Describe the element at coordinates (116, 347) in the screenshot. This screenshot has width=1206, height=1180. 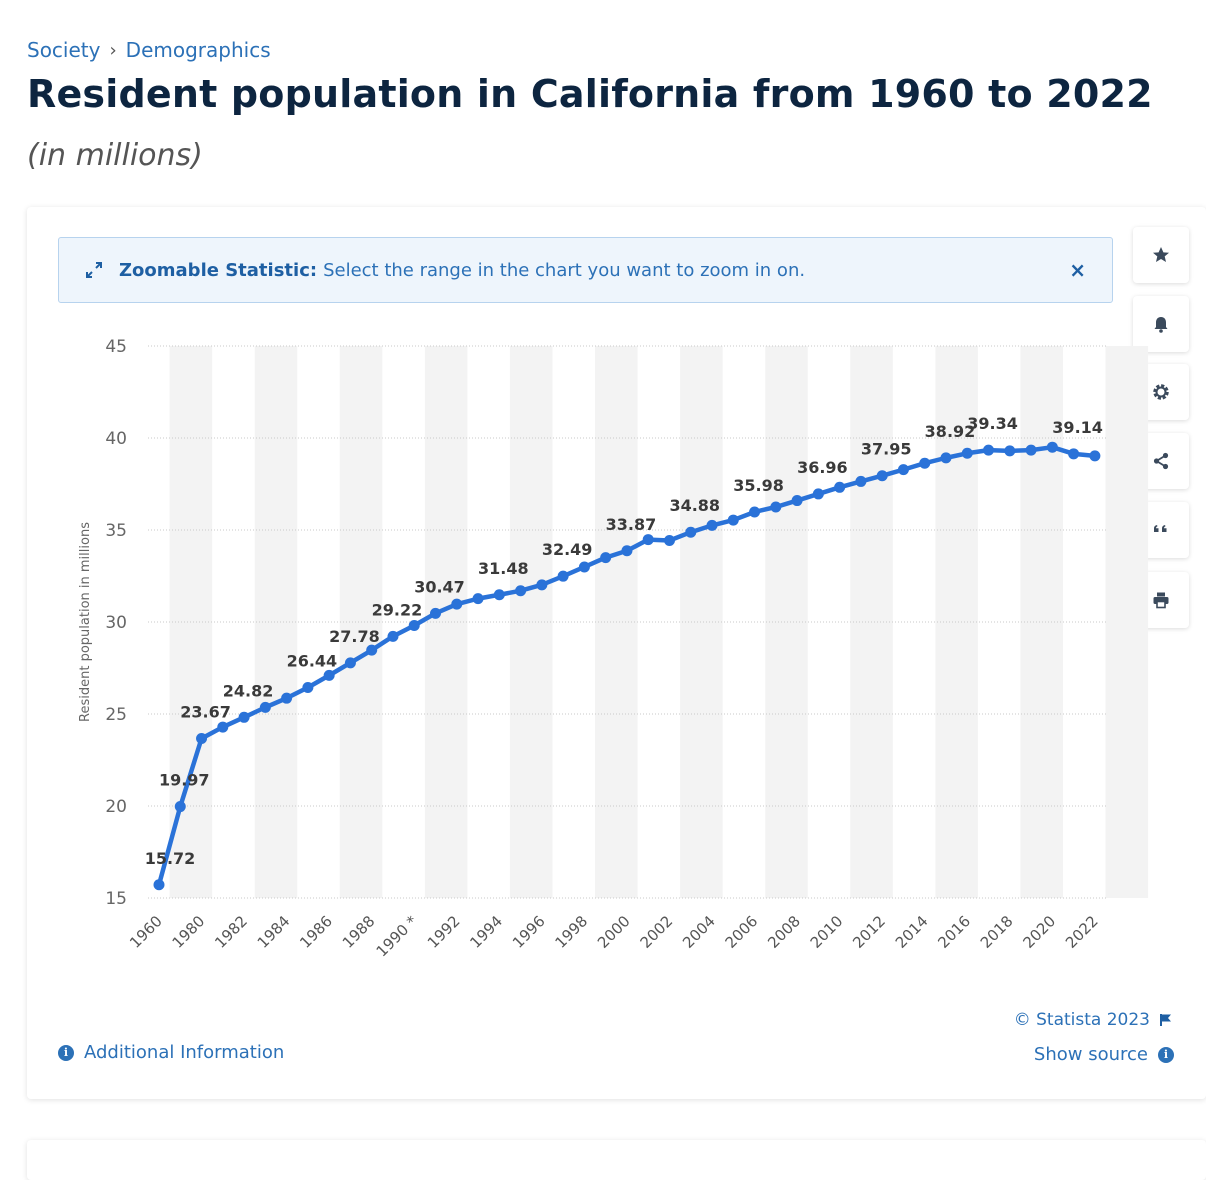
I see `y-tick-label: 45` at that location.